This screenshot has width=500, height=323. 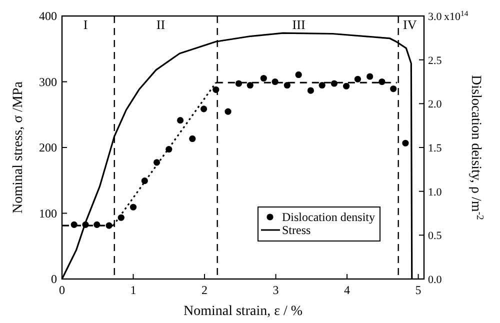 What do you see at coordinates (275, 290) in the screenshot?
I see `x-tick-label: 3` at bounding box center [275, 290].